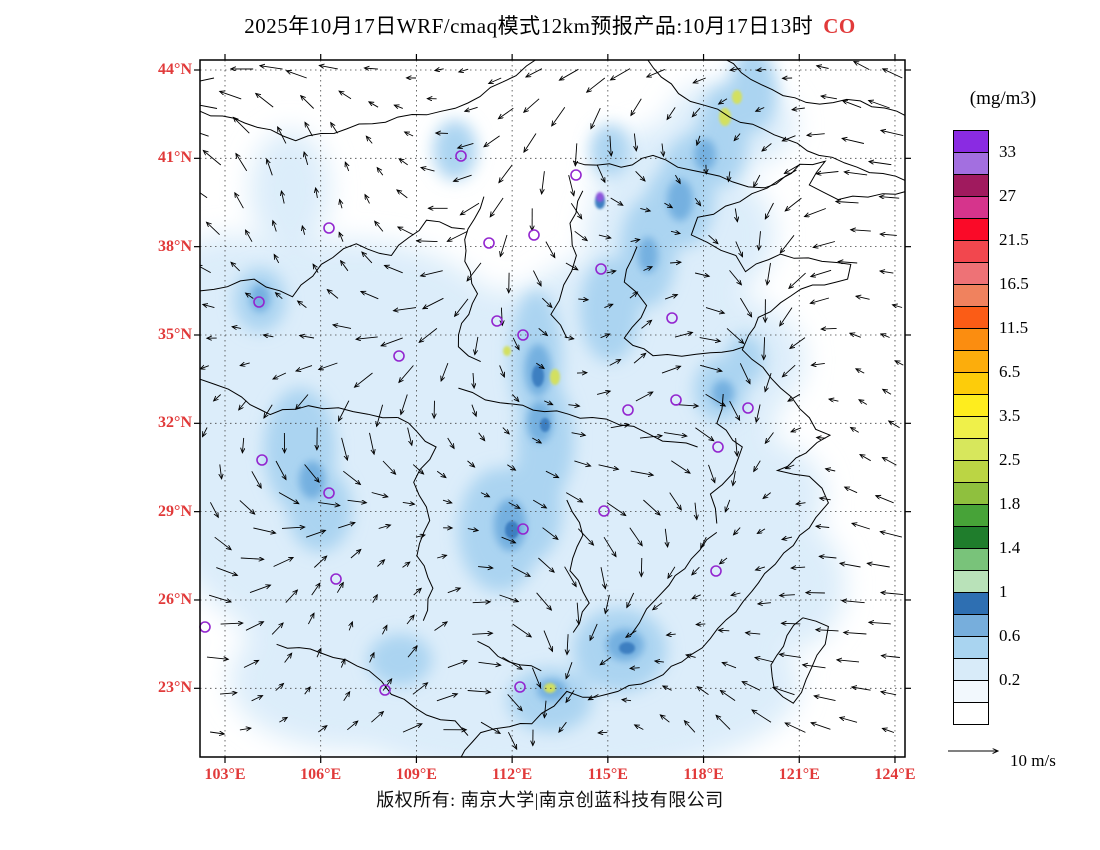  What do you see at coordinates (1010, 371) in the screenshot?
I see `colorbar-tick-label: 6.5` at bounding box center [1010, 371].